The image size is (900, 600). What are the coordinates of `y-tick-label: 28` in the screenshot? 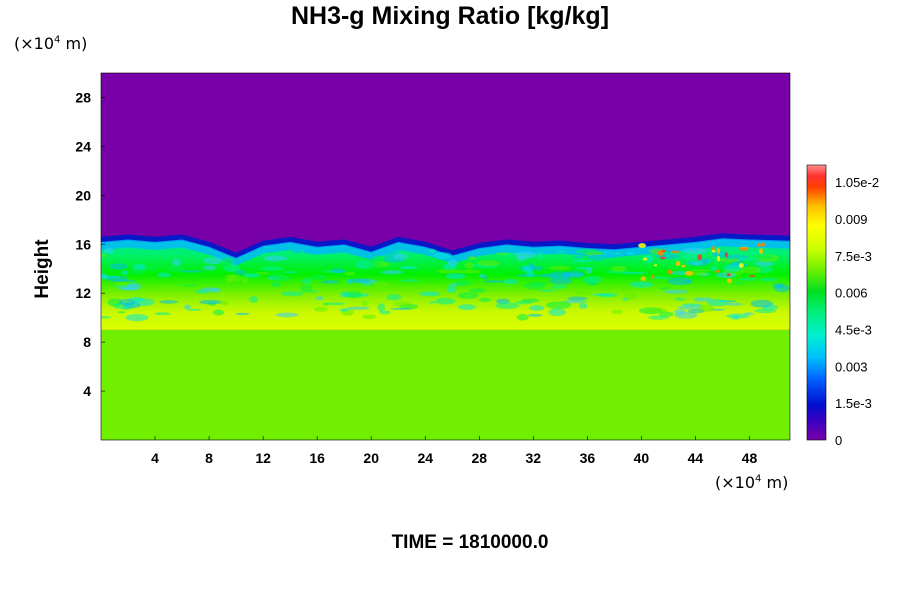 It's located at (83, 97).